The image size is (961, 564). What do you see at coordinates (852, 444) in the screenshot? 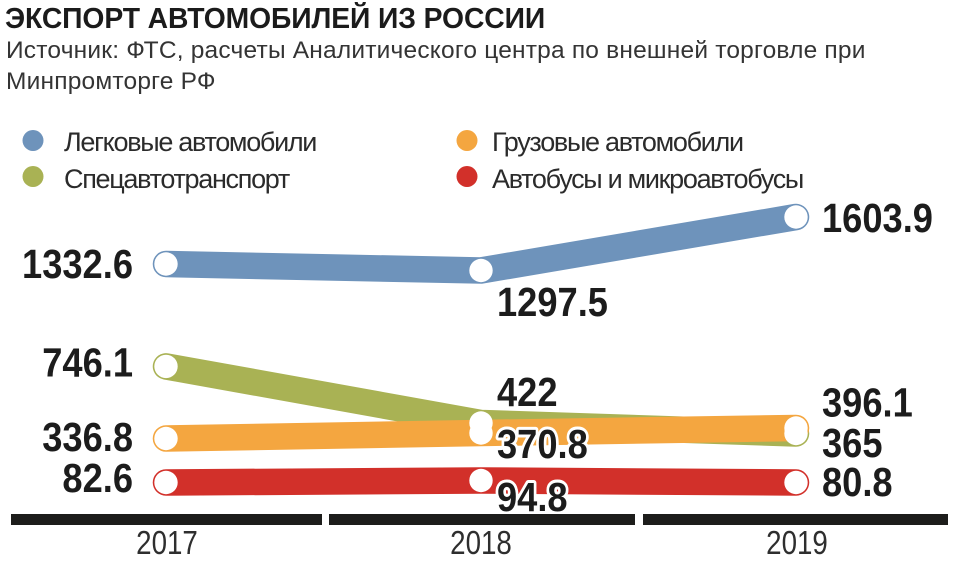
I see `svg-text: 365` at bounding box center [852, 444].